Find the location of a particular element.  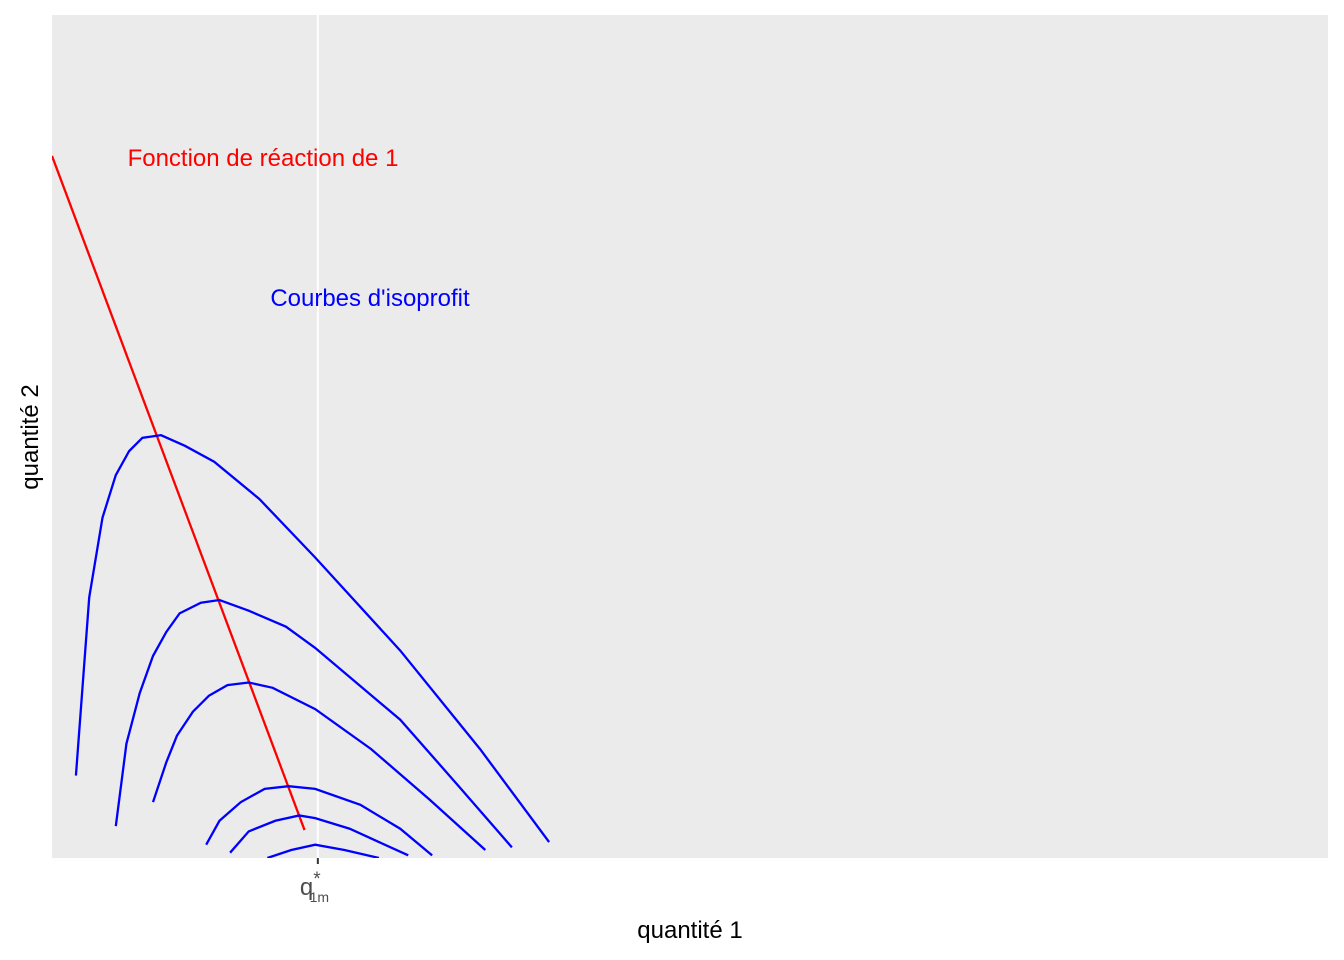

x-axis-label: quantité 1 is located at coordinates (689, 930).